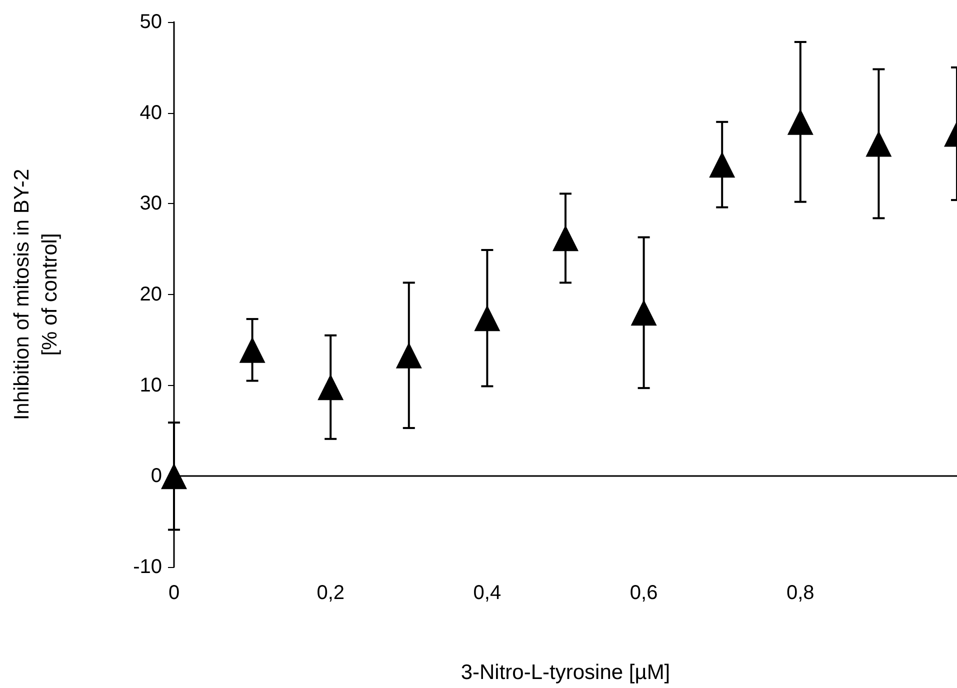  I want to click on y-tick-label: -10, so click(147, 567).